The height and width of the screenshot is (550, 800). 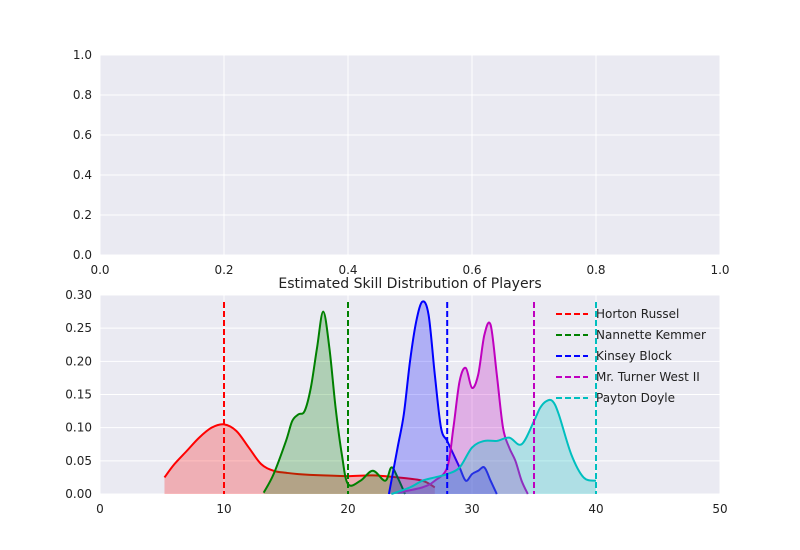 What do you see at coordinates (347, 509) in the screenshot?
I see `x-tick-label: 20` at bounding box center [347, 509].